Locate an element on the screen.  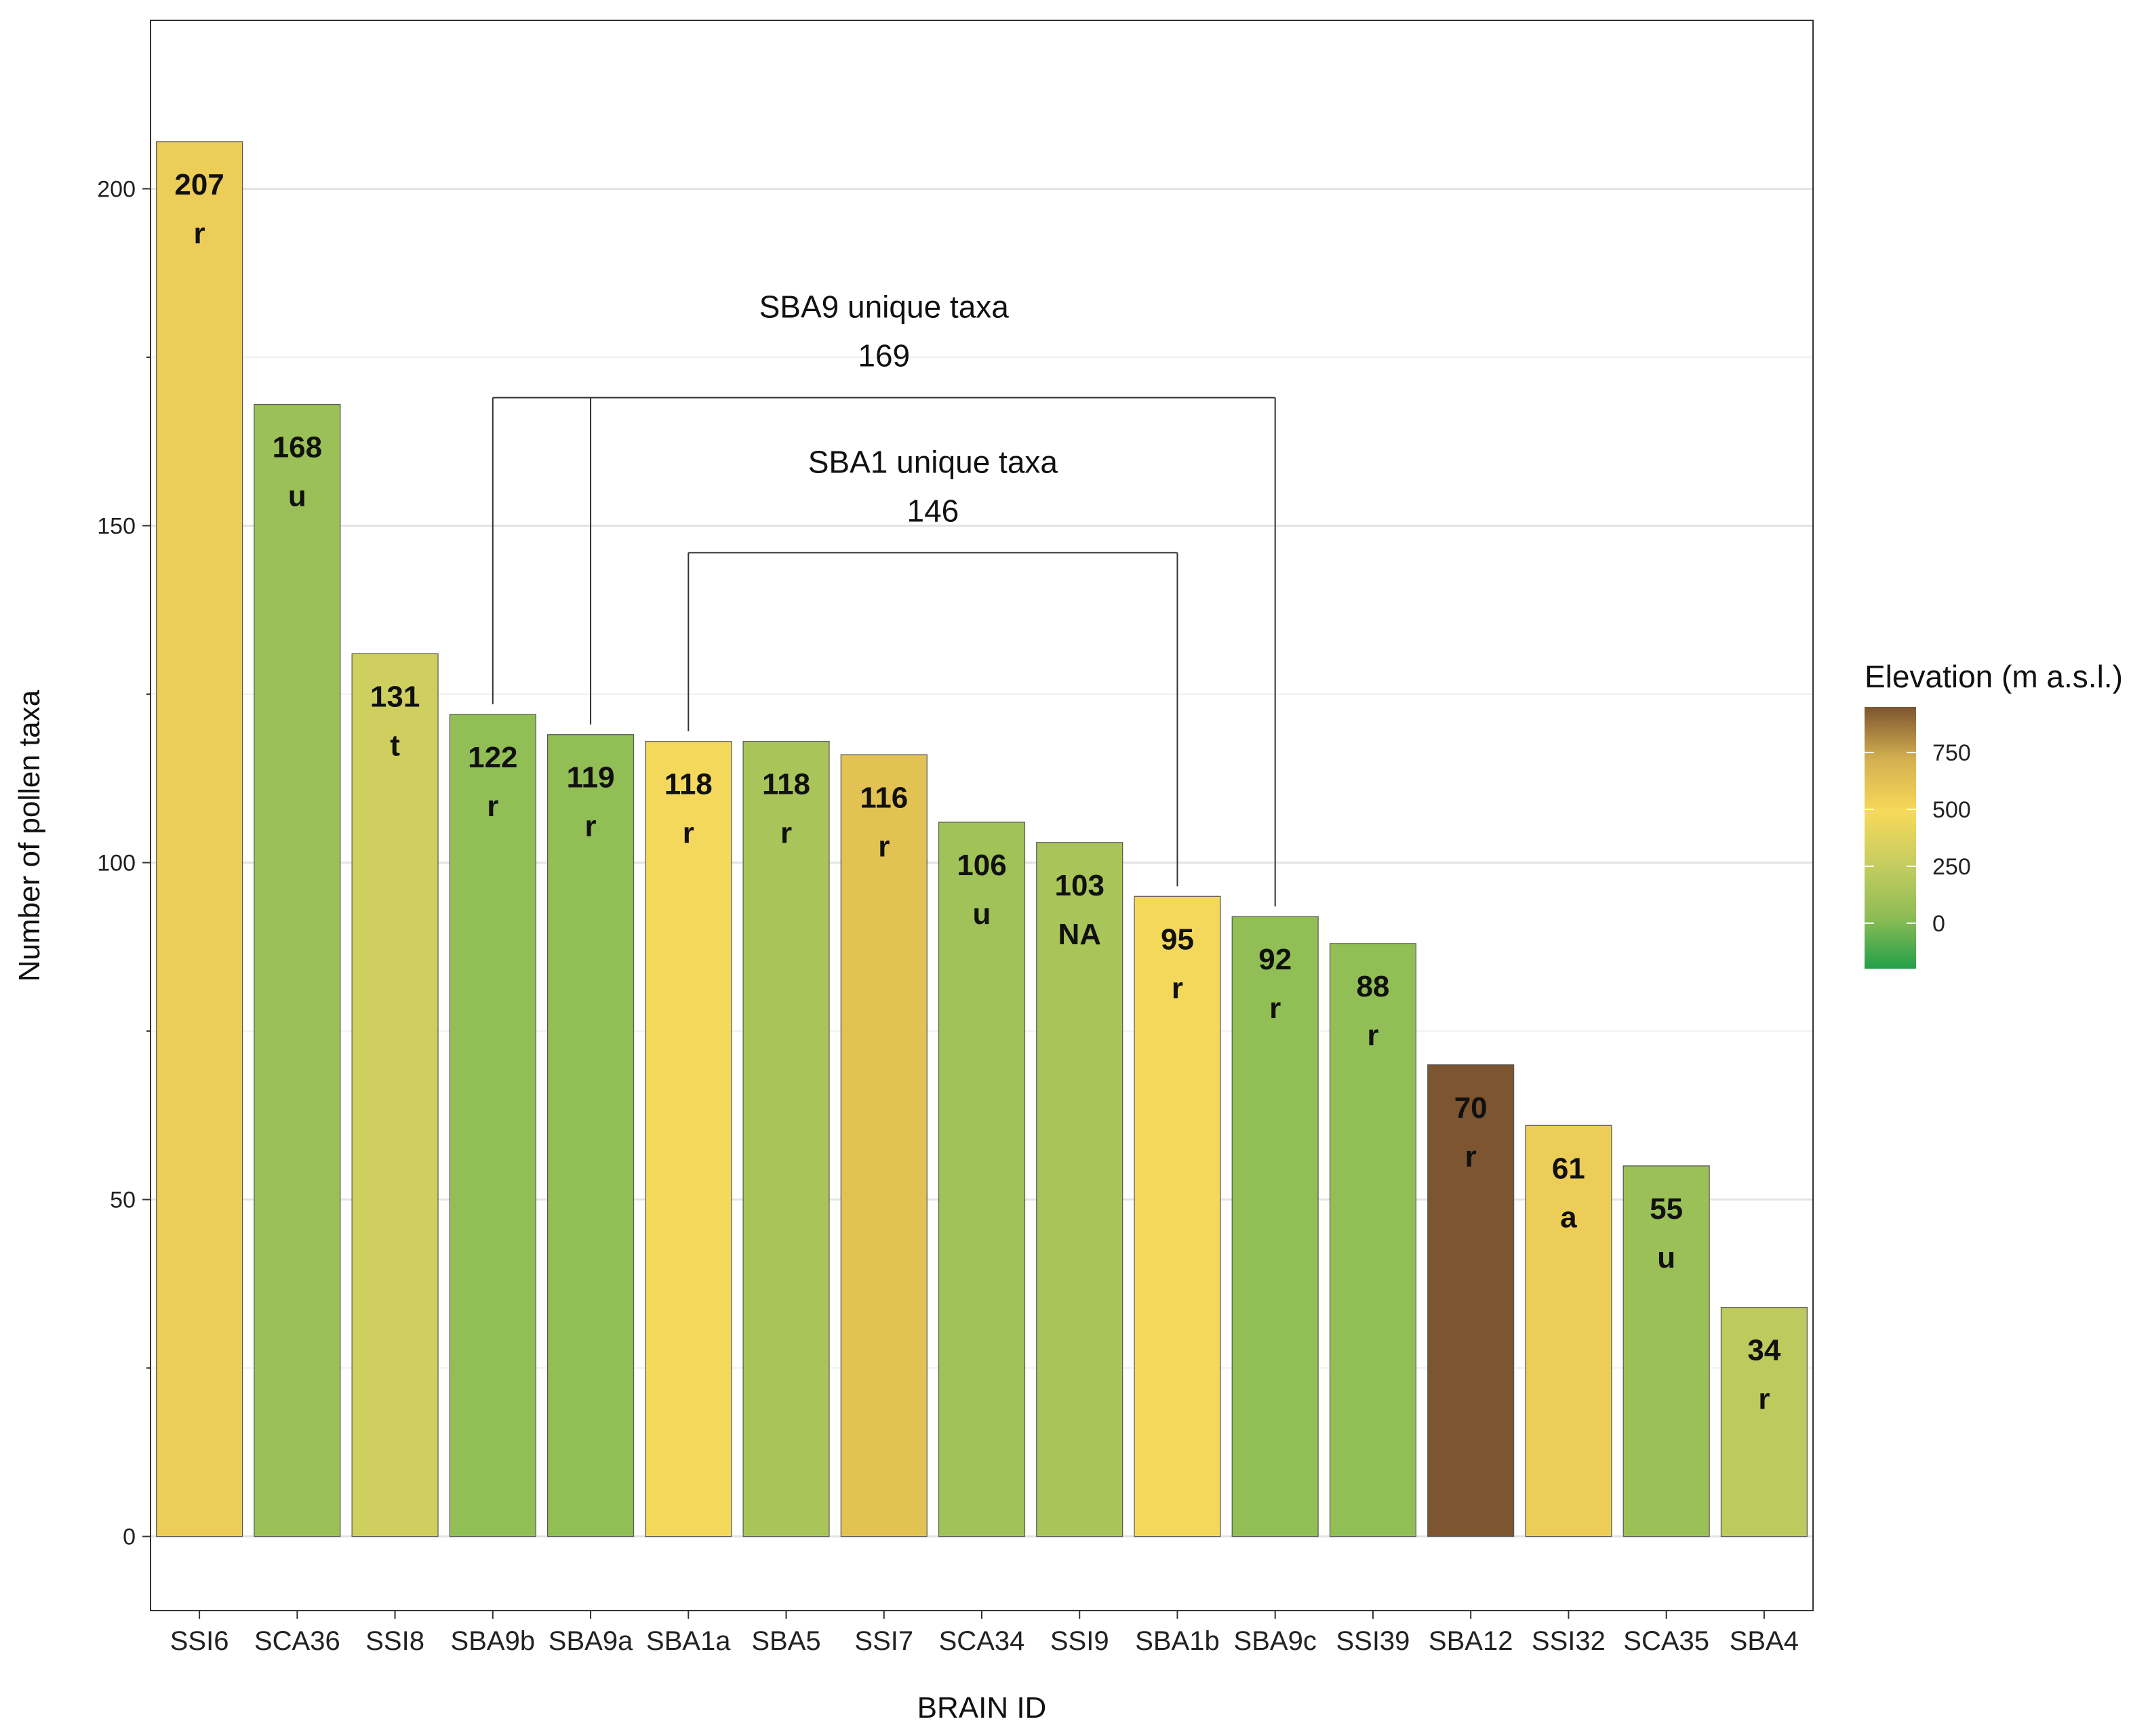
x-tick-label: SSI6 is located at coordinates (199, 1641).